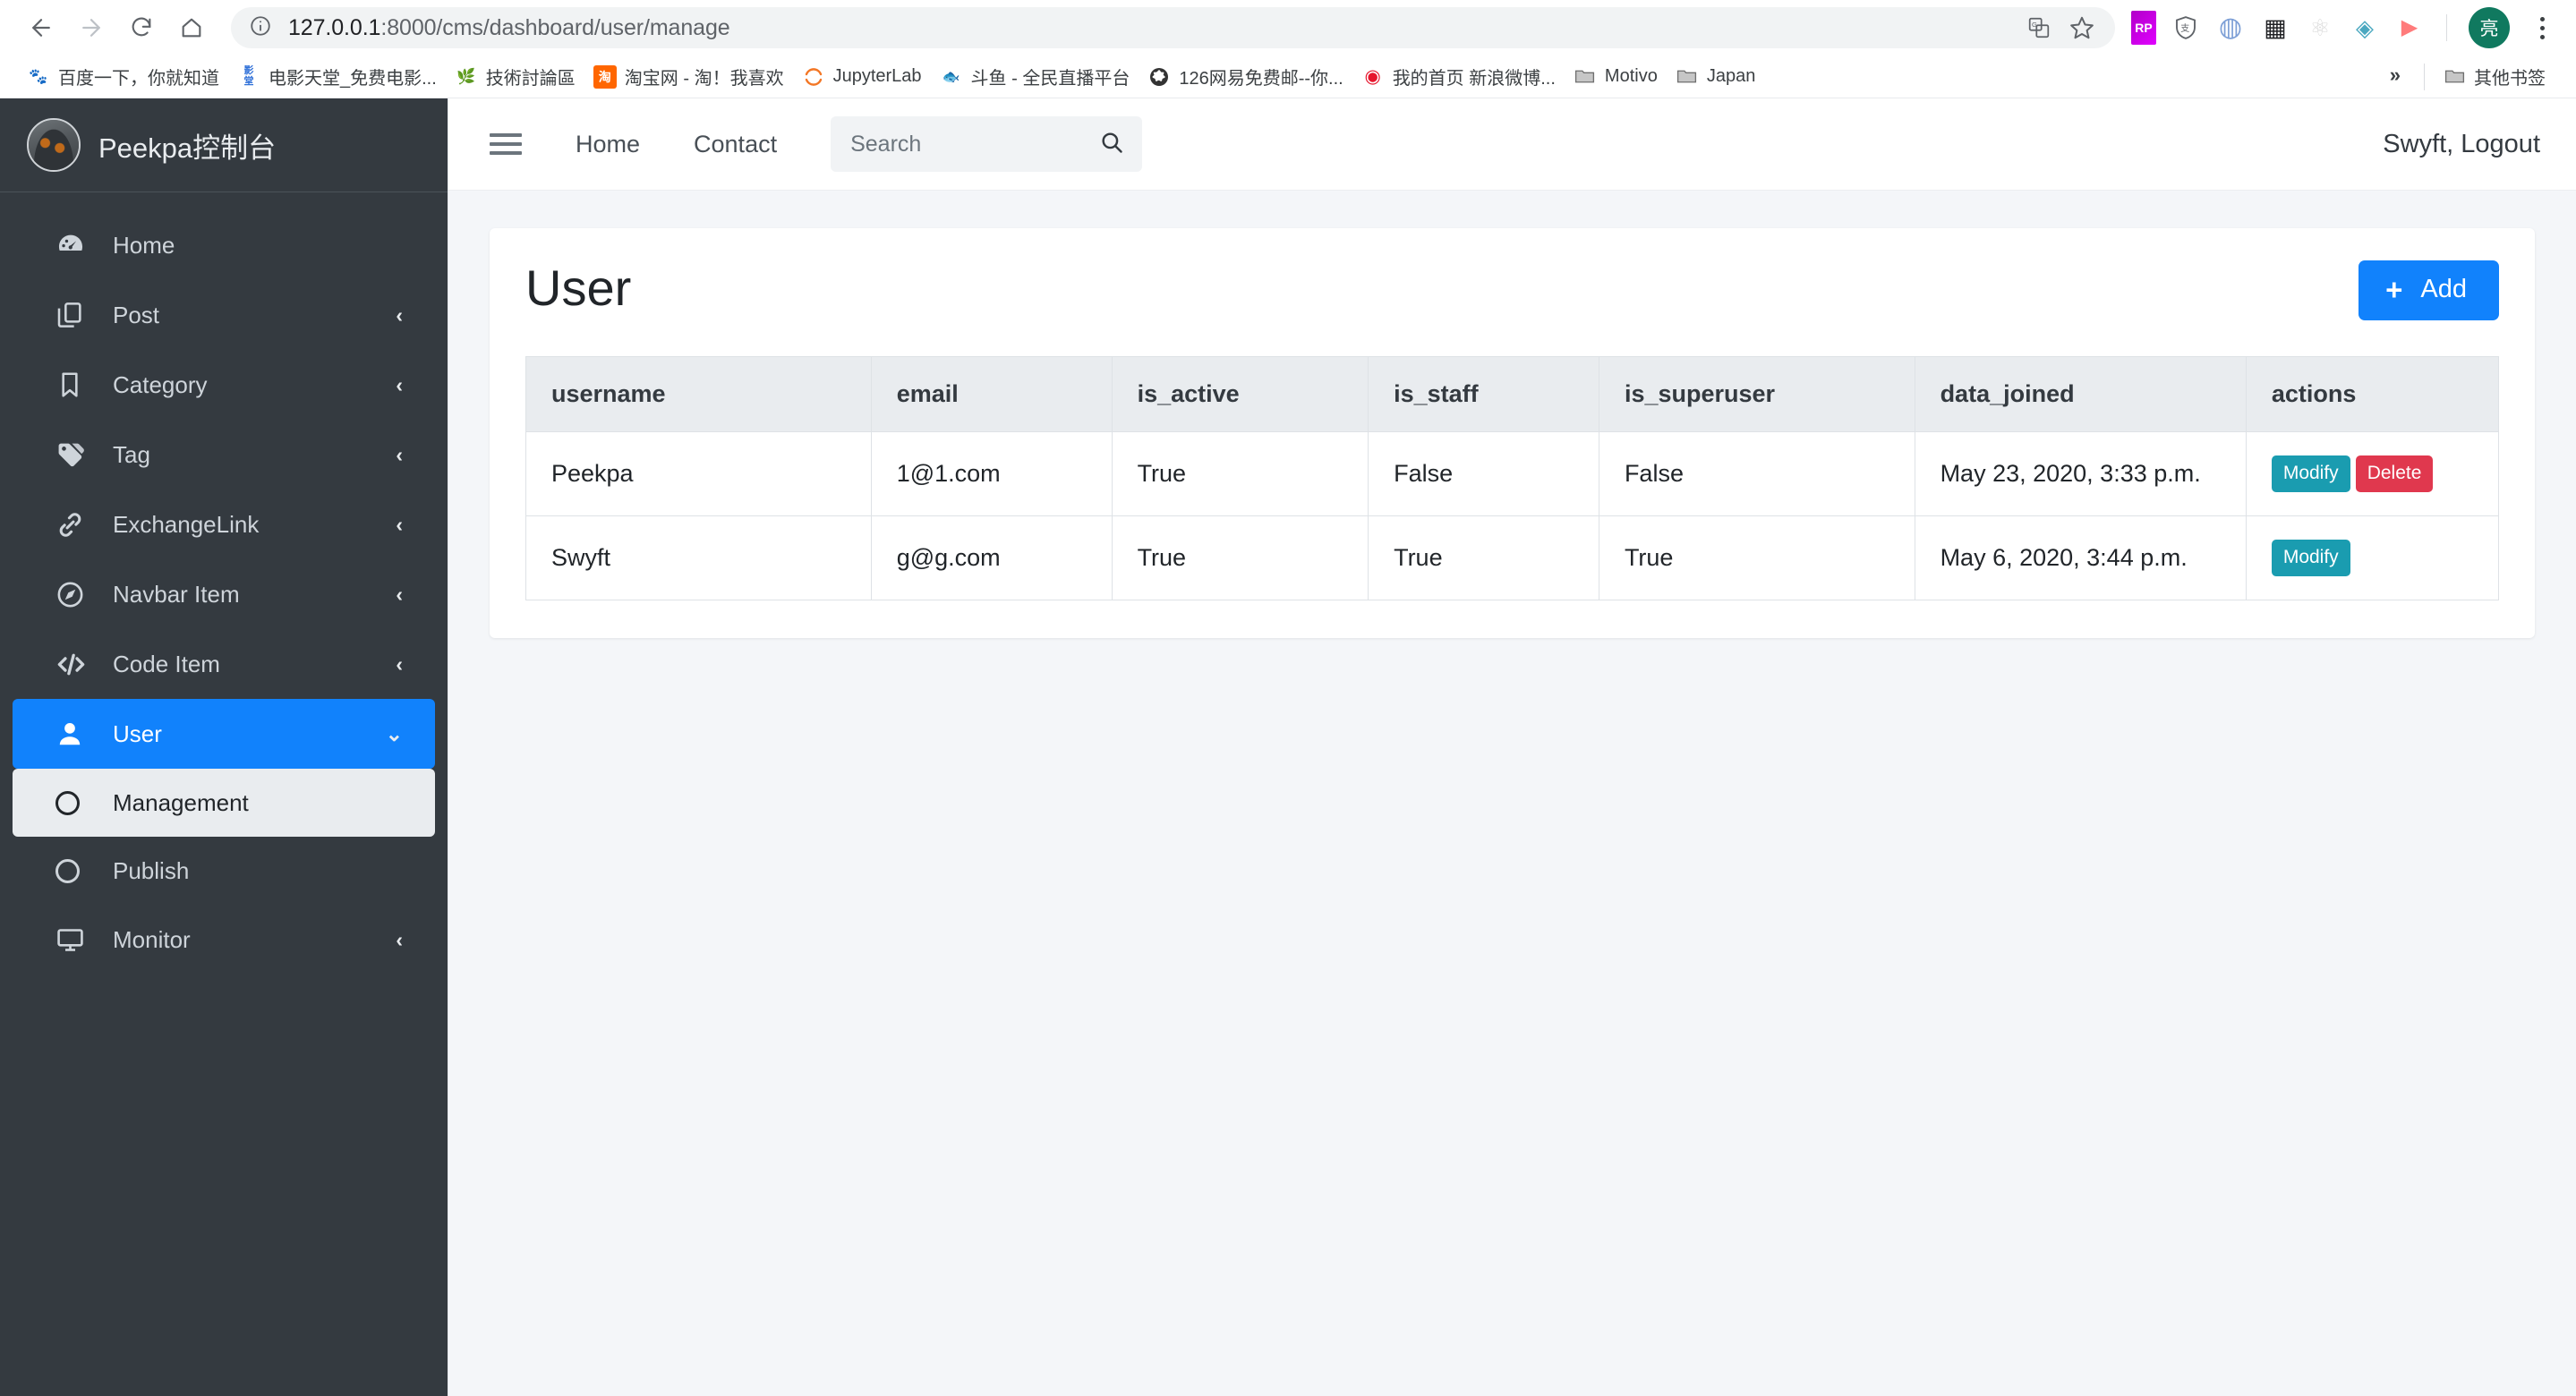 The width and height of the screenshot is (2576, 1396). I want to click on sidebar-item-home: Home, so click(224, 245).